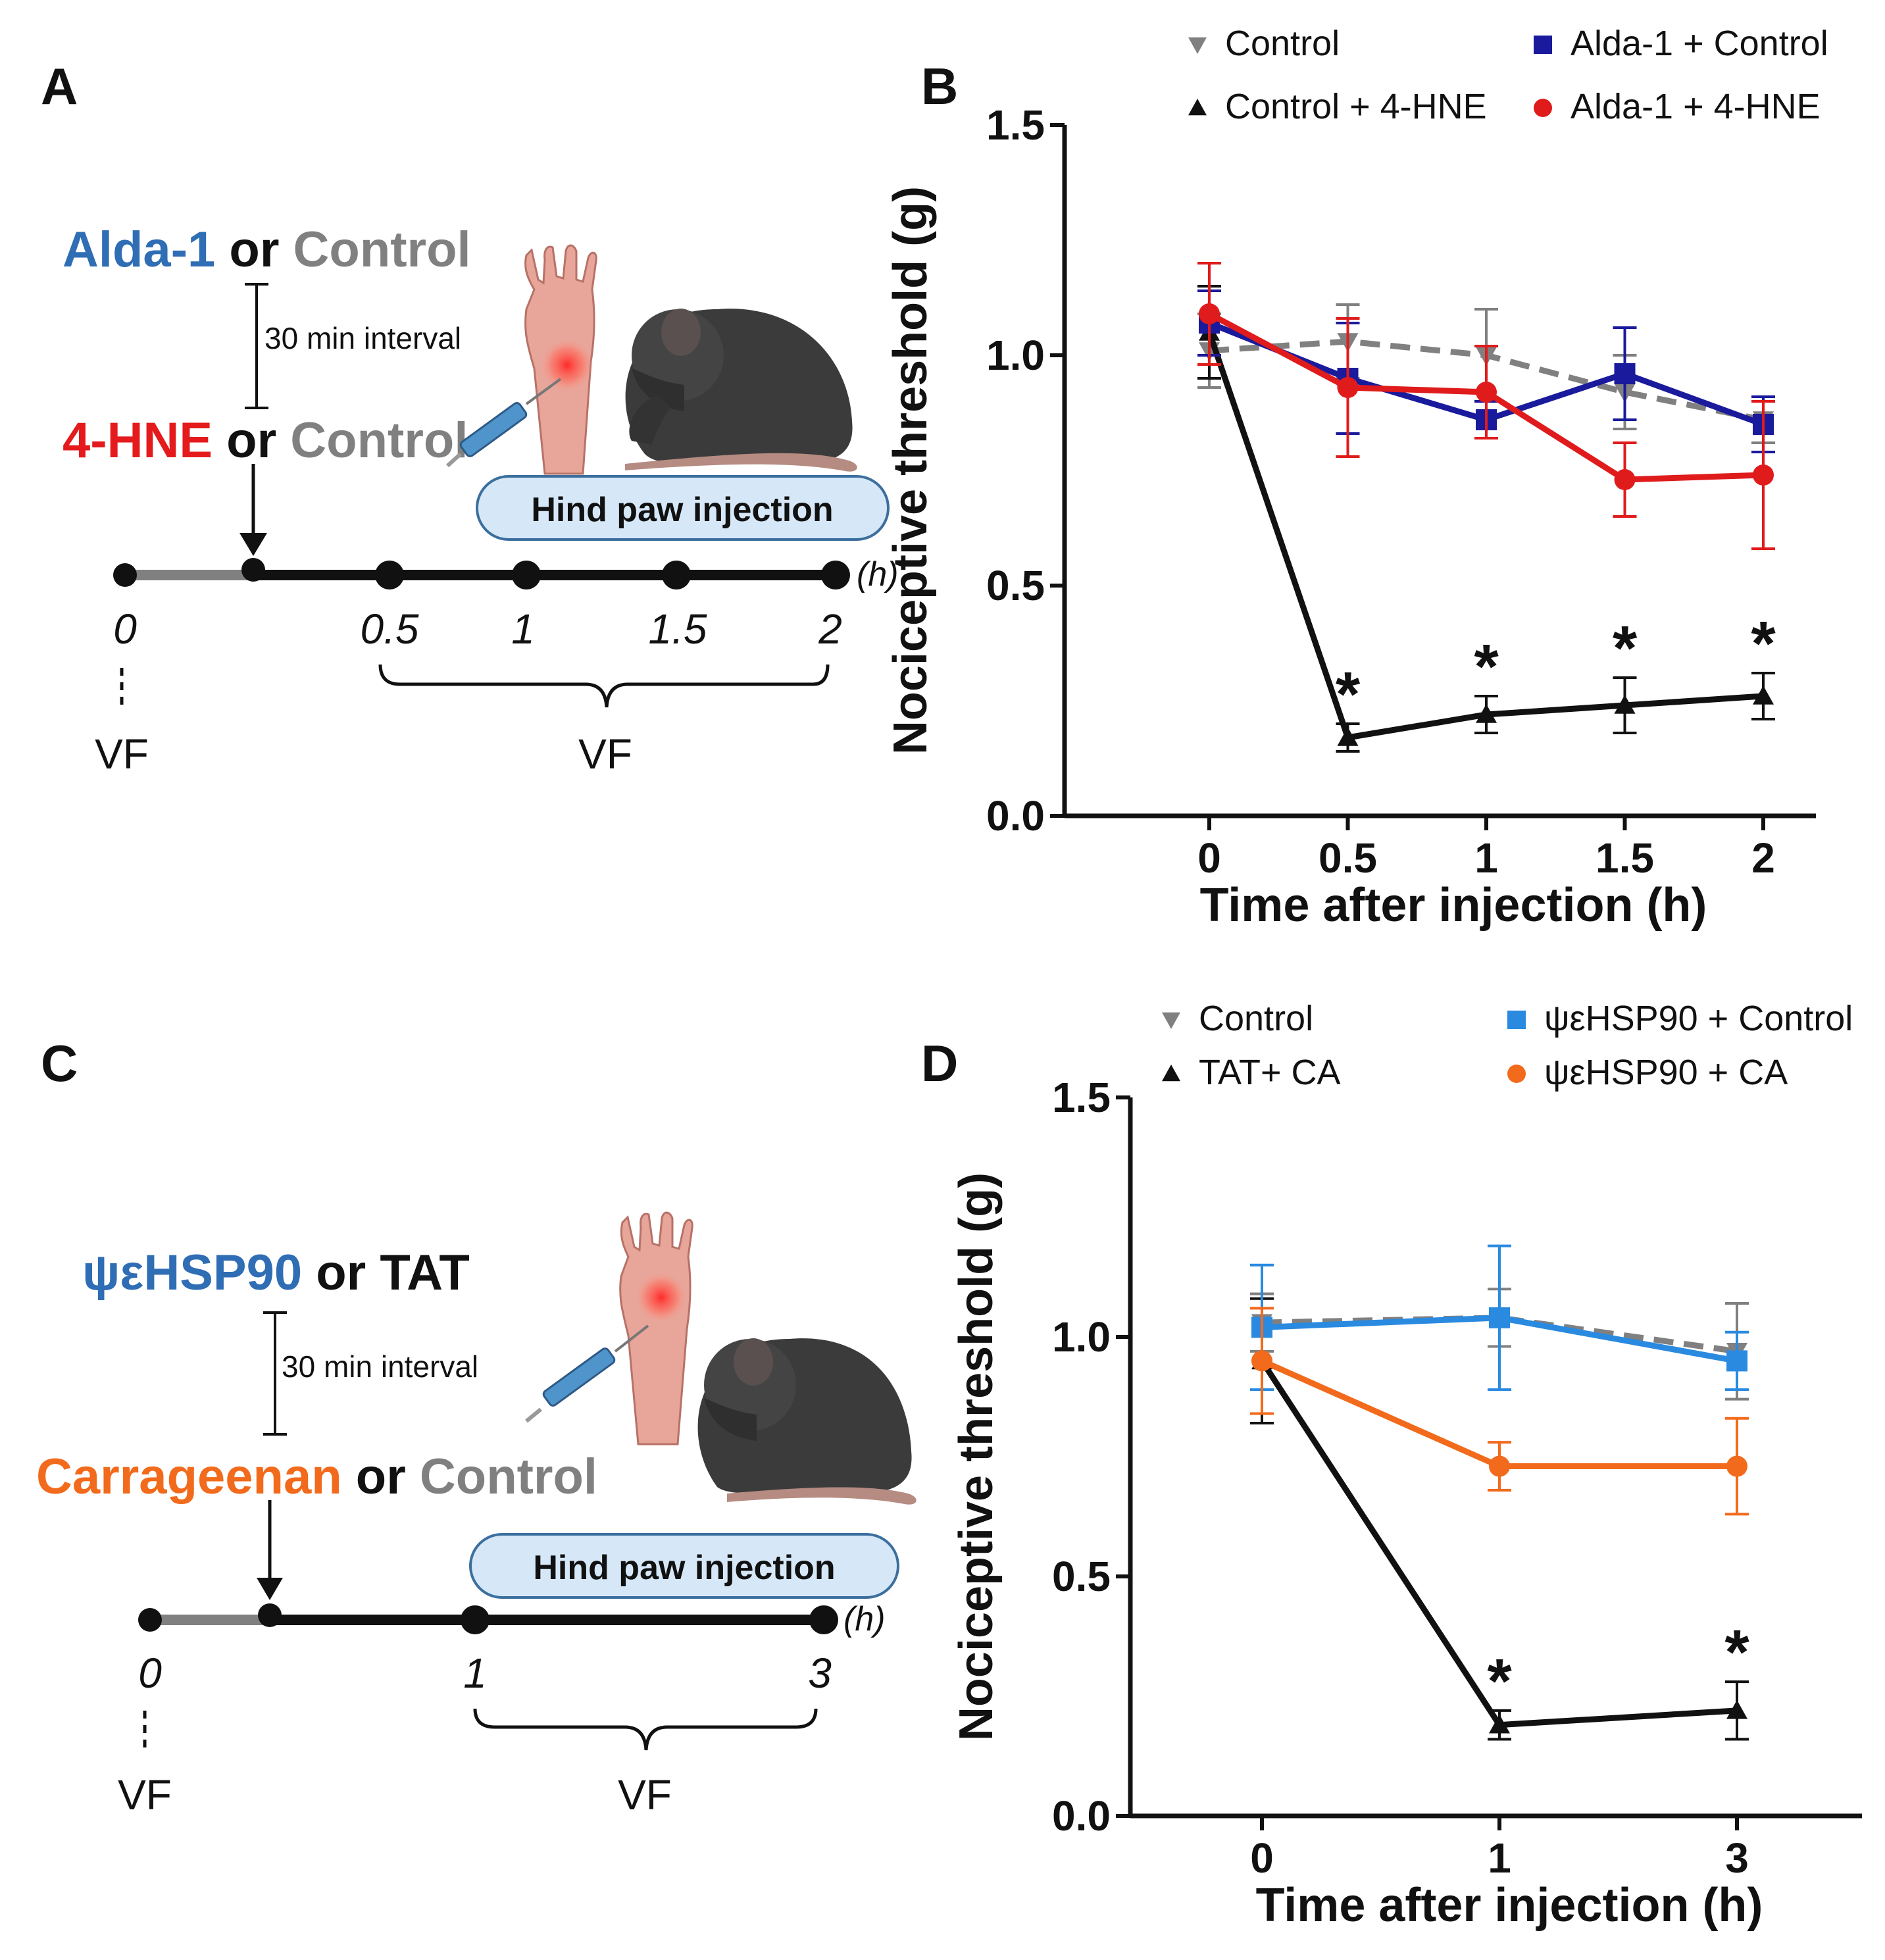 The image size is (1885, 1960). Describe the element at coordinates (605, 754) in the screenshot. I see `vf-right-label: VF` at that location.